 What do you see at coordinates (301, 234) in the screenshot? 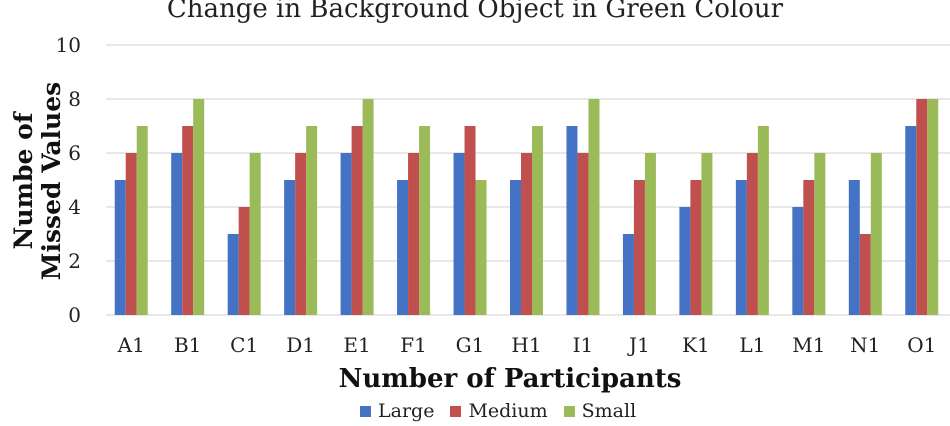
I see `bar-medium-d1` at bounding box center [301, 234].